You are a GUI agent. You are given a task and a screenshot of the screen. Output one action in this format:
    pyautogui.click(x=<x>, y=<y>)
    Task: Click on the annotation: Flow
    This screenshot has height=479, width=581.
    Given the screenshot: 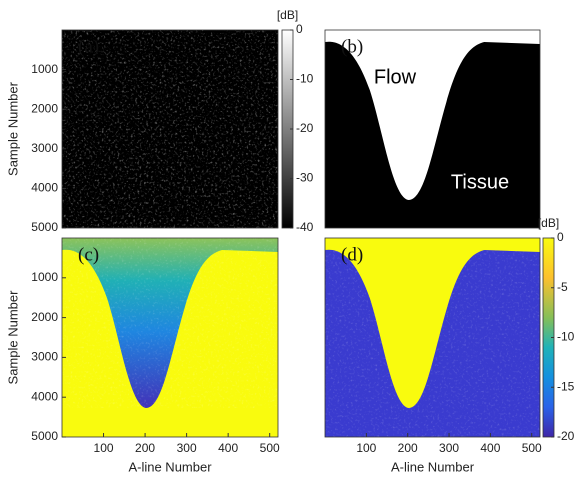 What is the action you would take?
    pyautogui.click(x=395, y=77)
    